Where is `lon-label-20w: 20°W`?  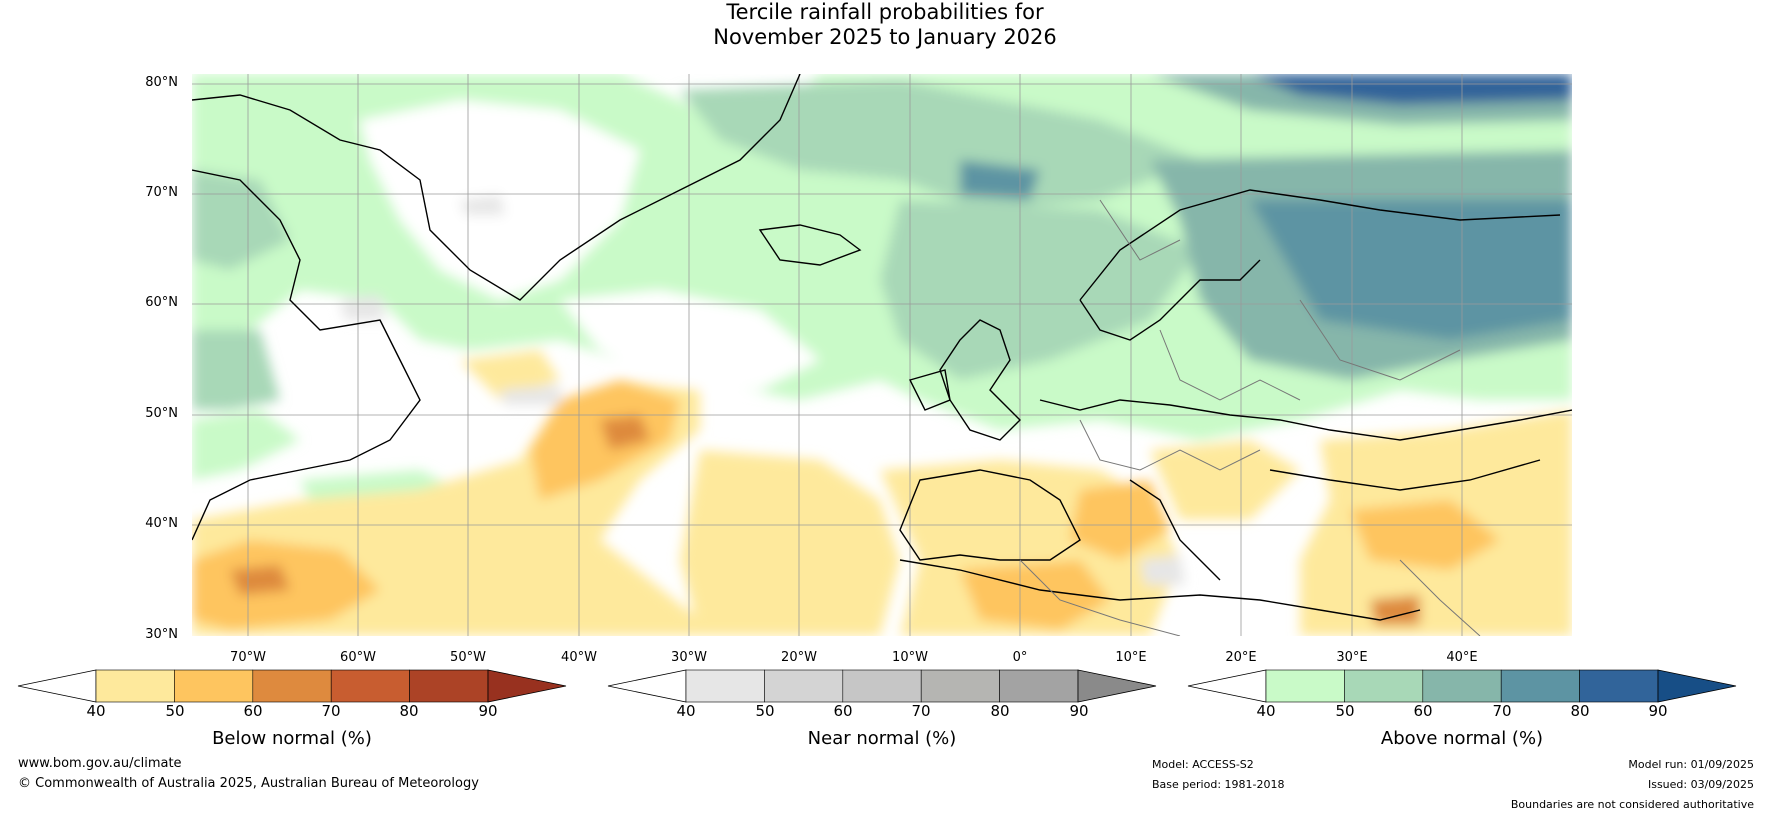 lon-label-20w: 20°W is located at coordinates (799, 657).